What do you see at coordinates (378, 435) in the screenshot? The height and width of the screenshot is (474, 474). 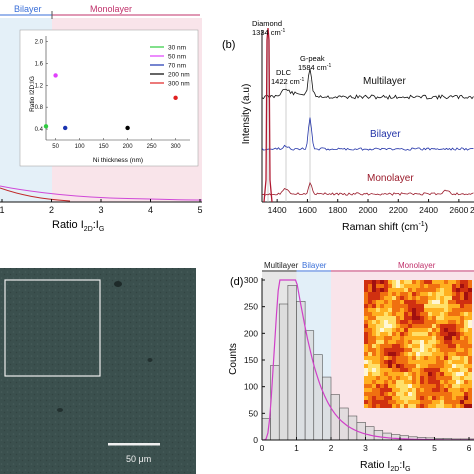 I see `histogram-bar` at bounding box center [378, 435].